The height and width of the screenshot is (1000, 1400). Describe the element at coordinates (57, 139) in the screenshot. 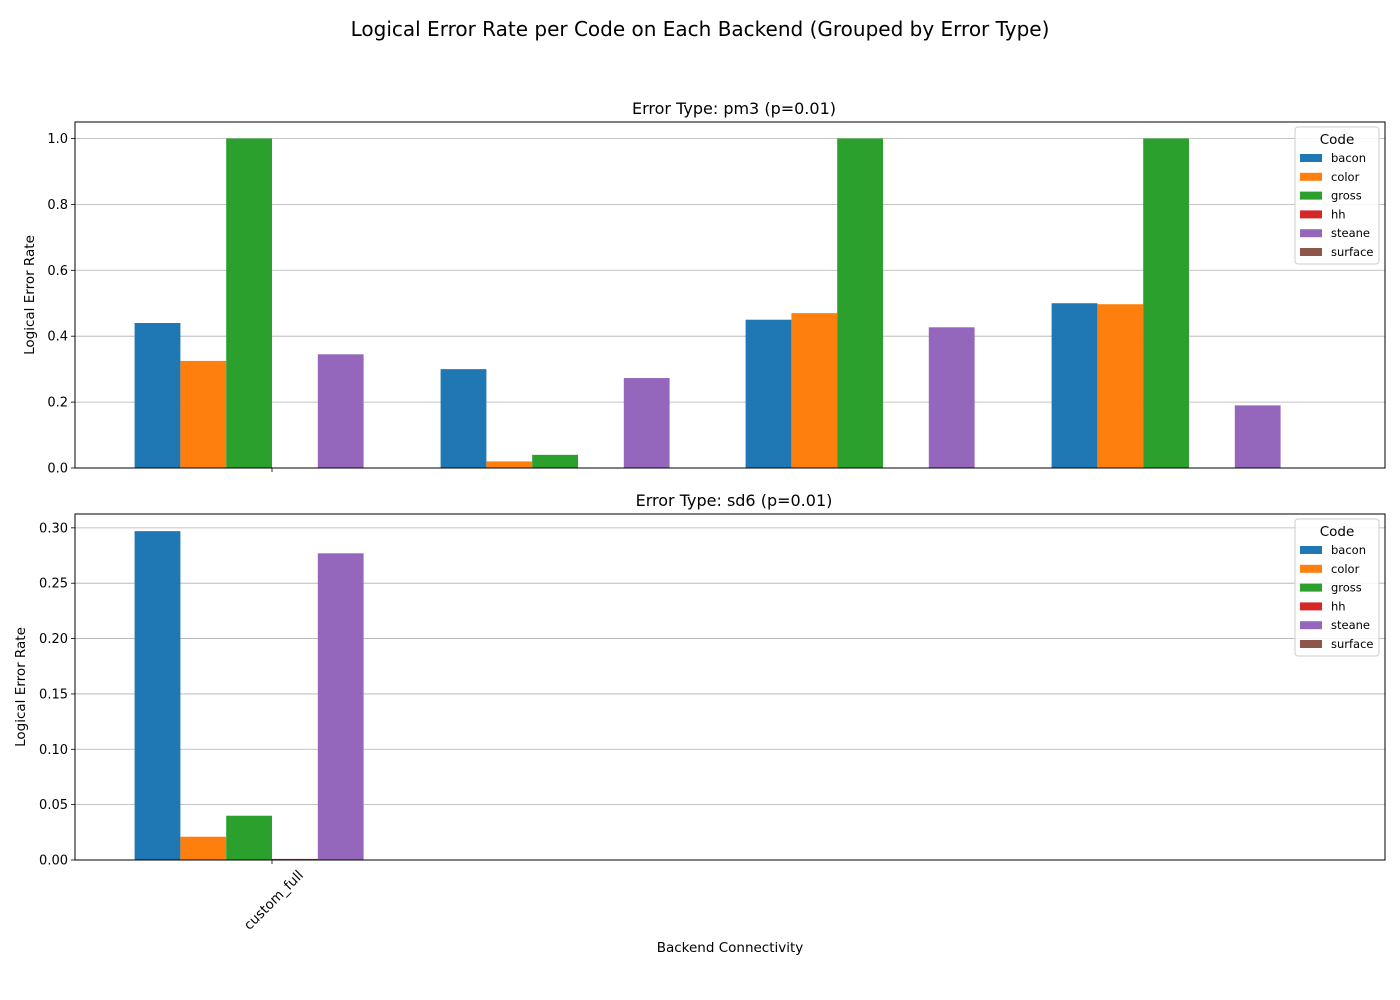

I see `y-tick-label: 1.0` at that location.